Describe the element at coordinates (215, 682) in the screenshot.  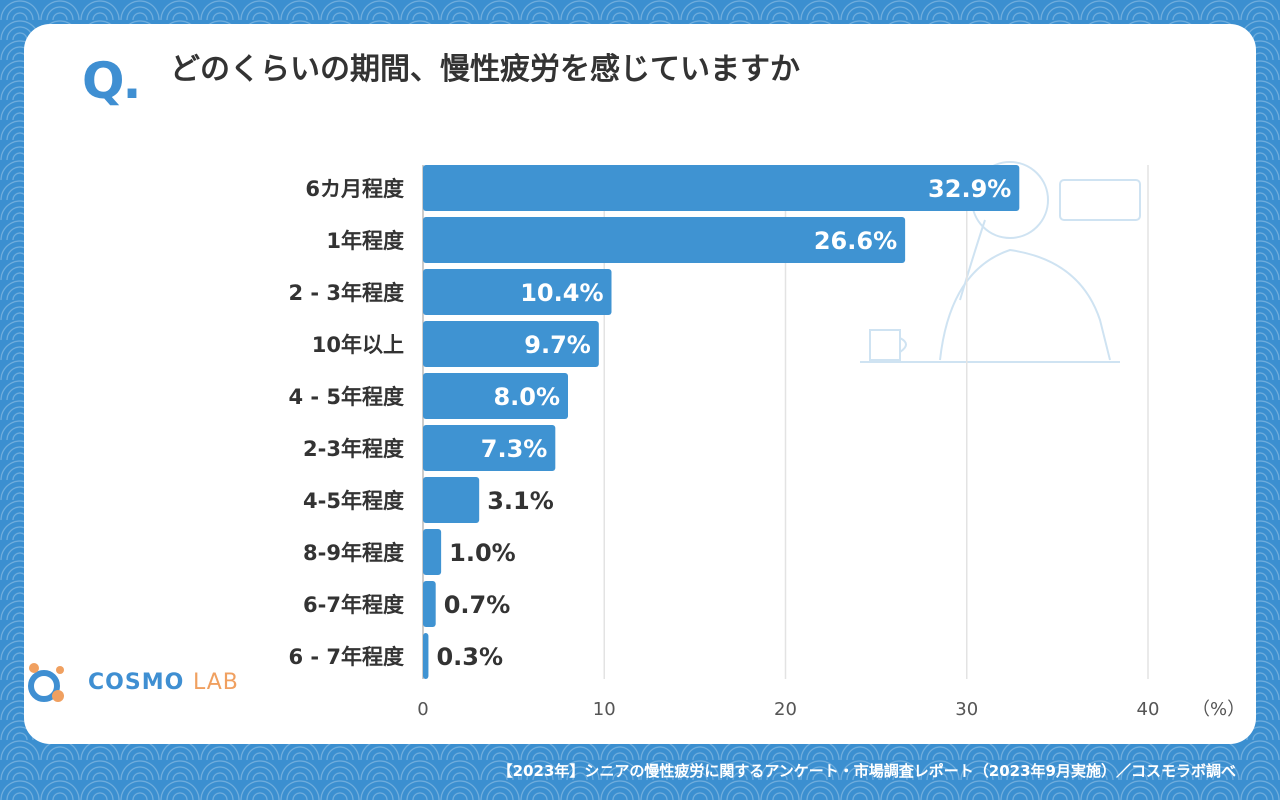
I see `logo-suffix: LAB` at that location.